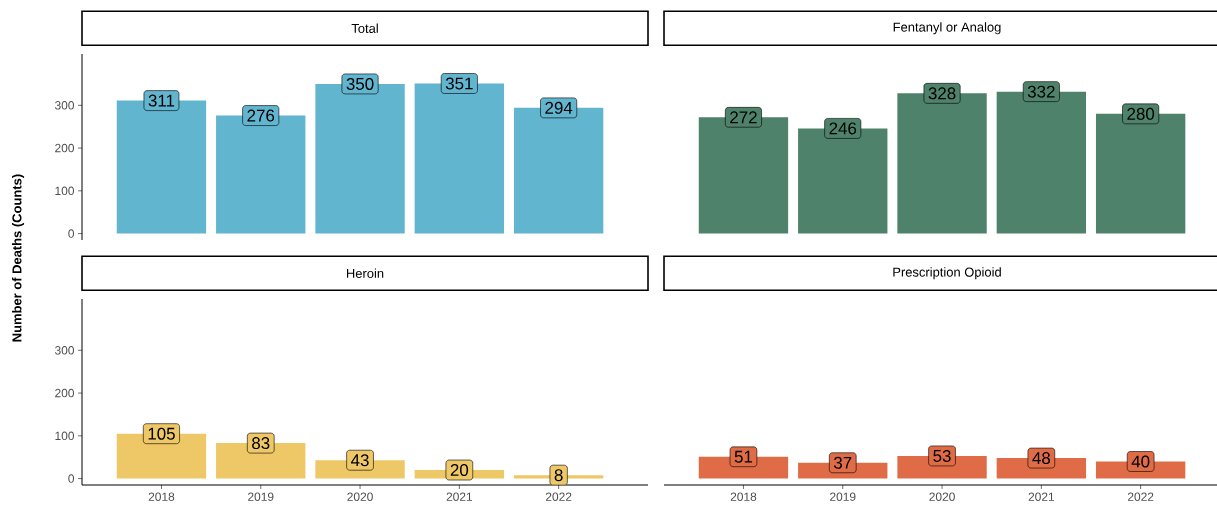 The width and height of the screenshot is (1217, 509). What do you see at coordinates (947, 273) in the screenshot?
I see `chart-title: Prescription Opioid` at bounding box center [947, 273].